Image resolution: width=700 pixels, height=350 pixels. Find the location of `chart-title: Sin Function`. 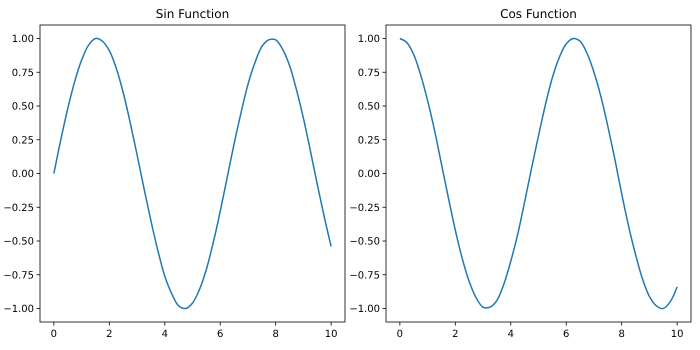

chart-title: Sin Function is located at coordinates (193, 14).